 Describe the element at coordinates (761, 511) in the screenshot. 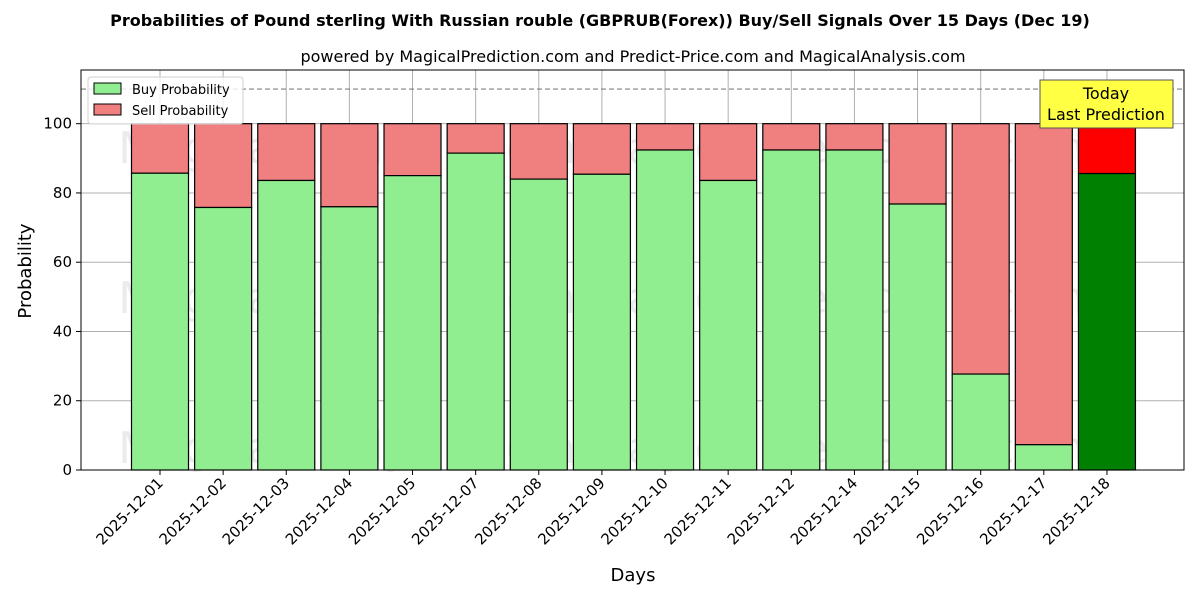

I see `x-tick-label: 2025-12-12` at that location.